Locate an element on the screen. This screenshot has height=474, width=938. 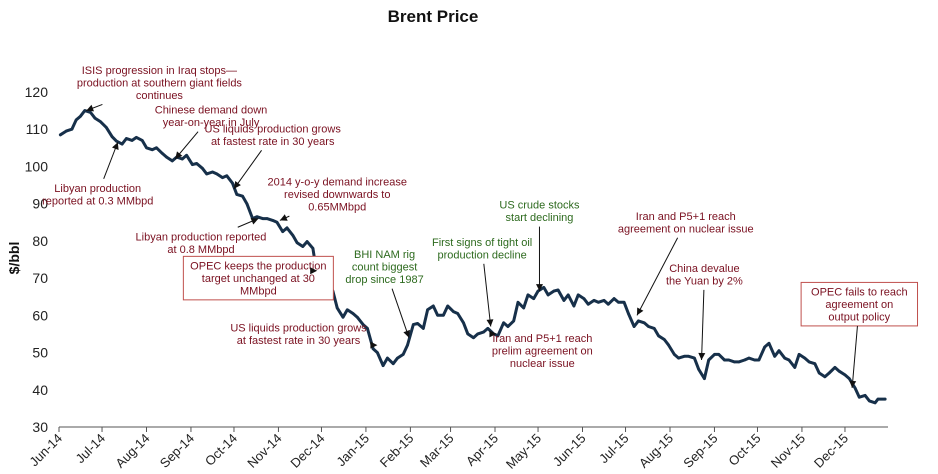
x-tick-label: Aug-15 is located at coordinates (656, 451).